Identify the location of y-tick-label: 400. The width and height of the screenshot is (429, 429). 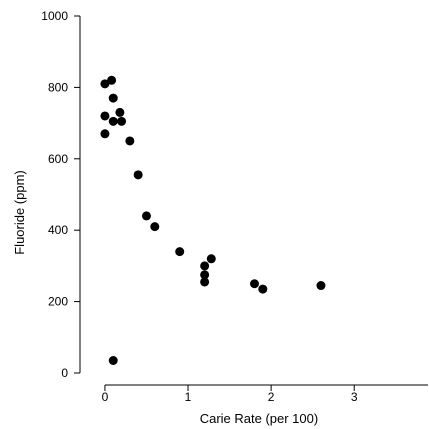
(58, 230).